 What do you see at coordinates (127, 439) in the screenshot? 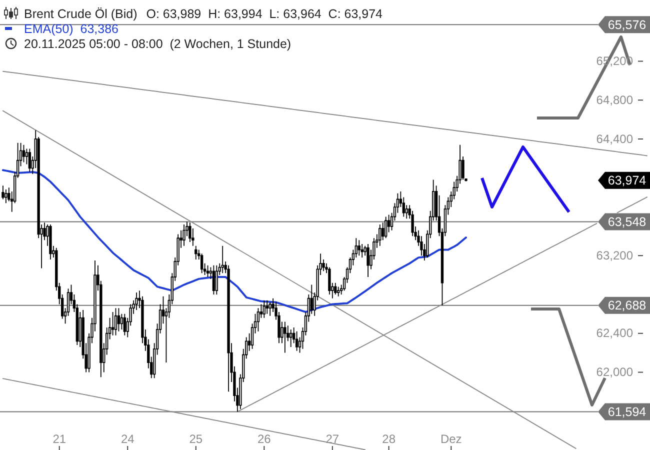
I see `x-tick-label: 24` at bounding box center [127, 439].